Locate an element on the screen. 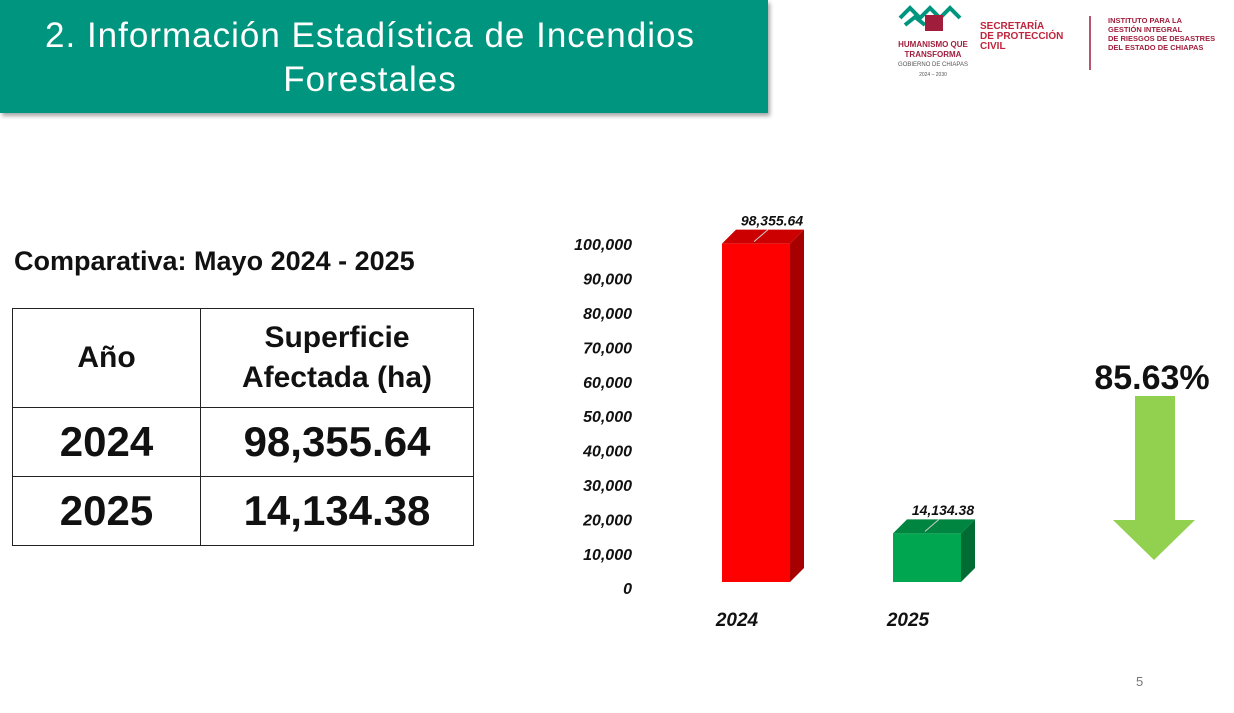 Image resolution: width=1234 pixels, height=713 pixels. annotation: 85.63% is located at coordinates (1151, 378).